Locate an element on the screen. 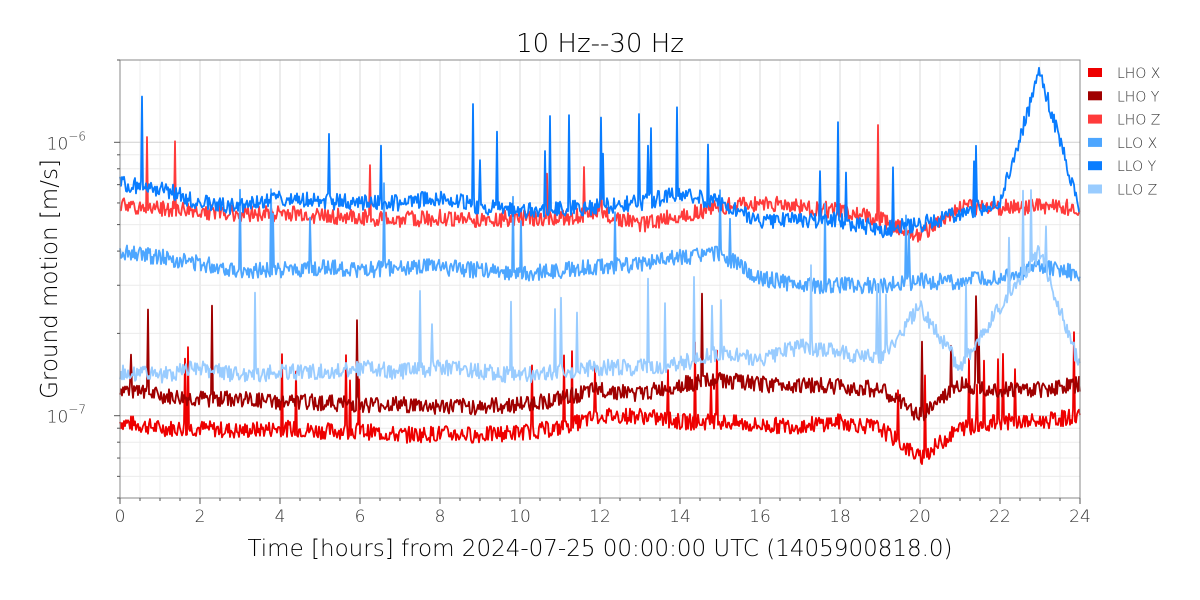  y-tick-label: 10⁻⁷ is located at coordinates (66, 415).